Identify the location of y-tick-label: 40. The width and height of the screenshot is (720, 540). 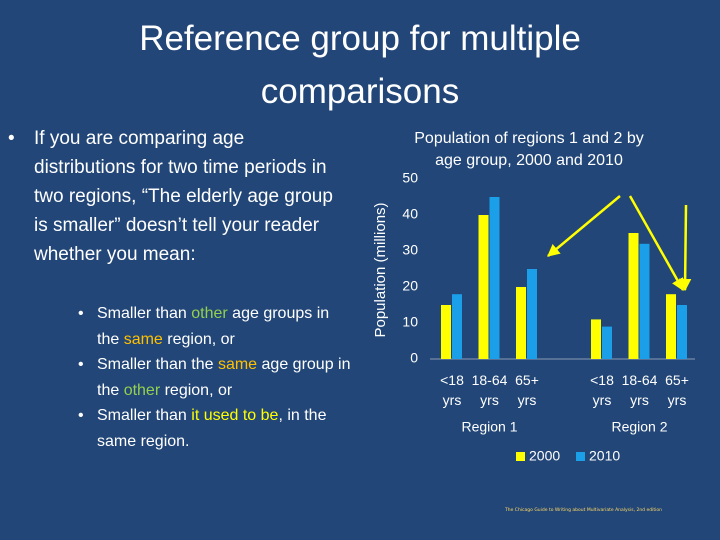
(410, 214).